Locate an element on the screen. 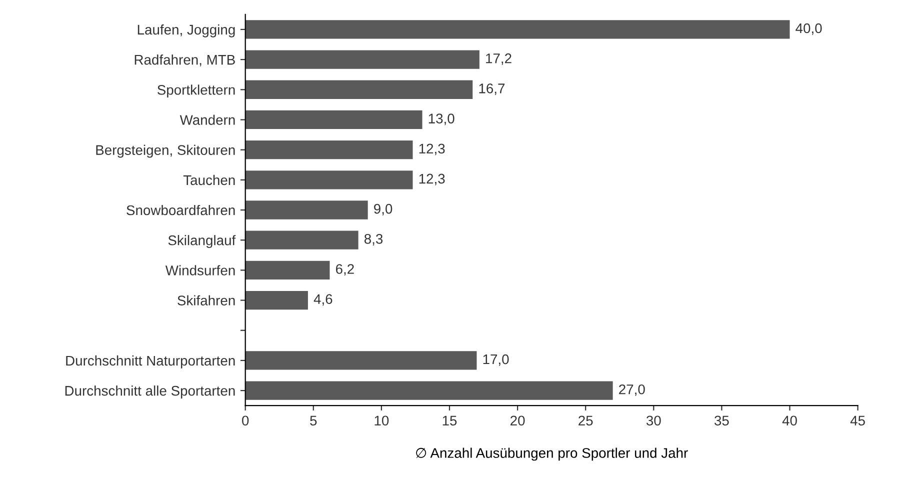 The image size is (902, 480). x-tick-label: 35 is located at coordinates (721, 421).